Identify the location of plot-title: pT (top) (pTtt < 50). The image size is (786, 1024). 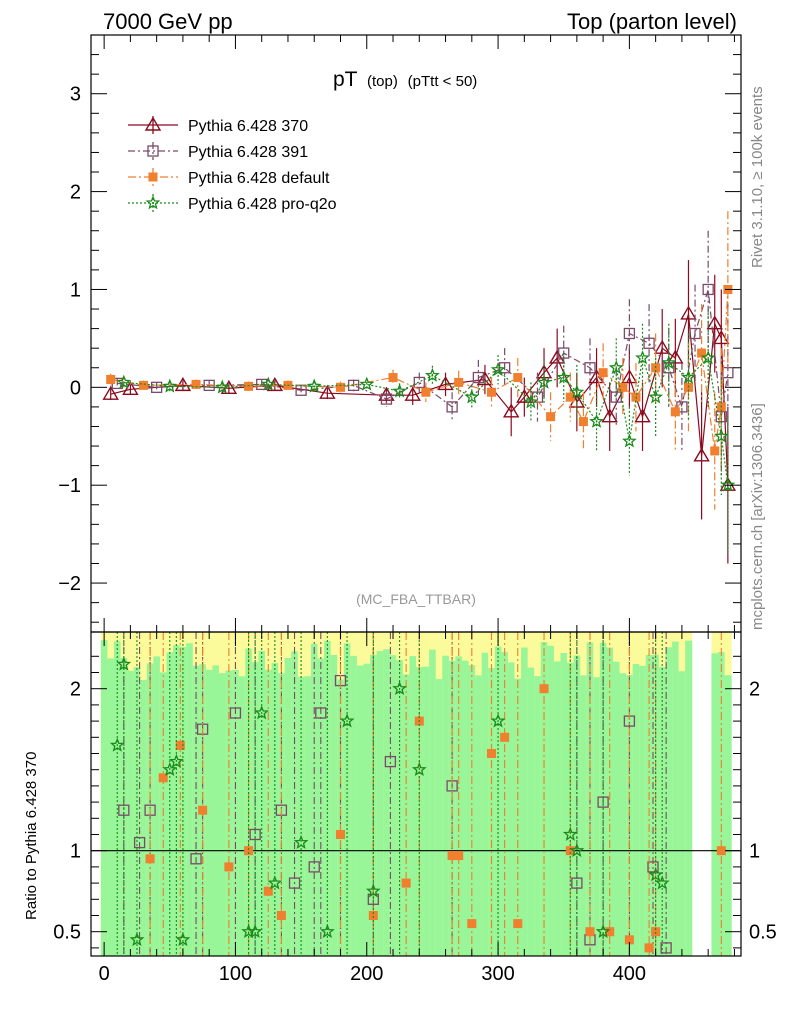
(405, 79).